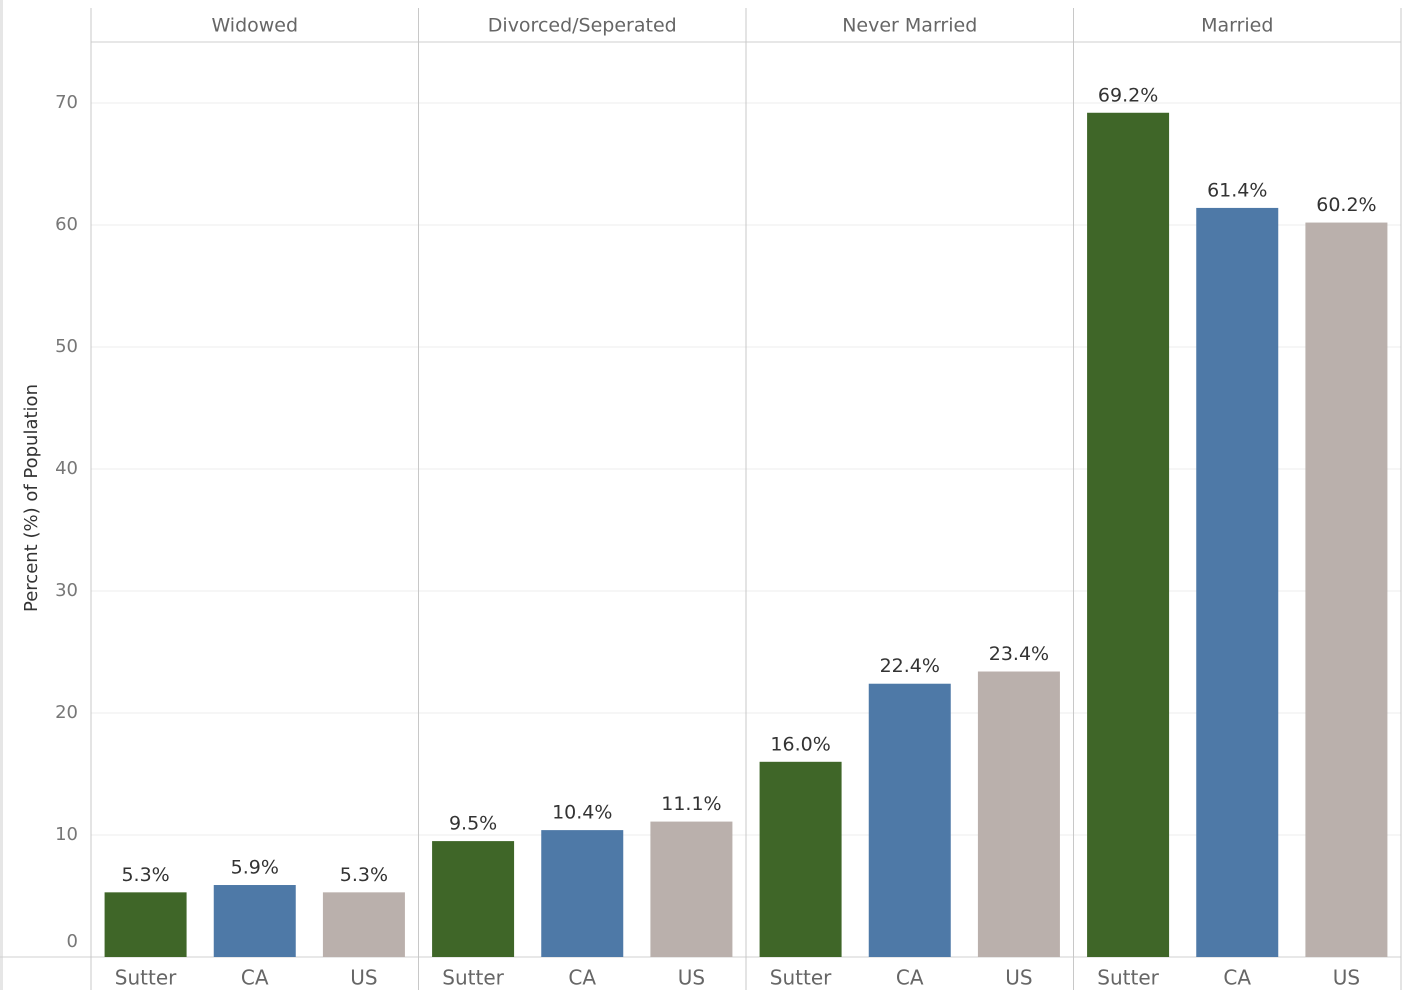 The width and height of the screenshot is (1405, 990). I want to click on y-tick-label: 60, so click(66, 224).